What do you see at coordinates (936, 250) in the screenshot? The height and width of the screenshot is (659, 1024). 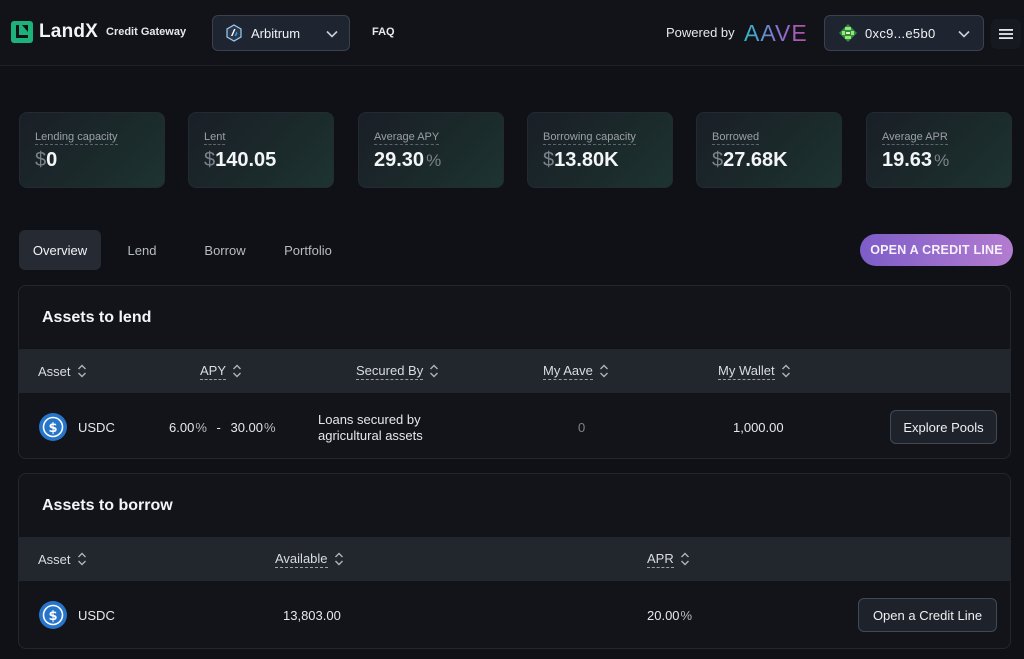 I see `open-credit-line-button: OPEN A CREDIT LINE` at bounding box center [936, 250].